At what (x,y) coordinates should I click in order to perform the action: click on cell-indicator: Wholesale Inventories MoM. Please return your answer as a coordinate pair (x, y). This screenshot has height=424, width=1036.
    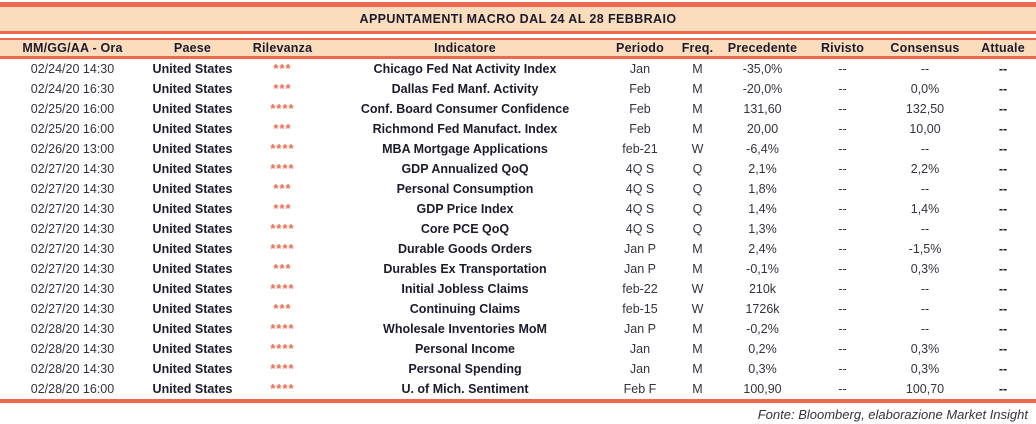
    Looking at the image, I should click on (465, 328).